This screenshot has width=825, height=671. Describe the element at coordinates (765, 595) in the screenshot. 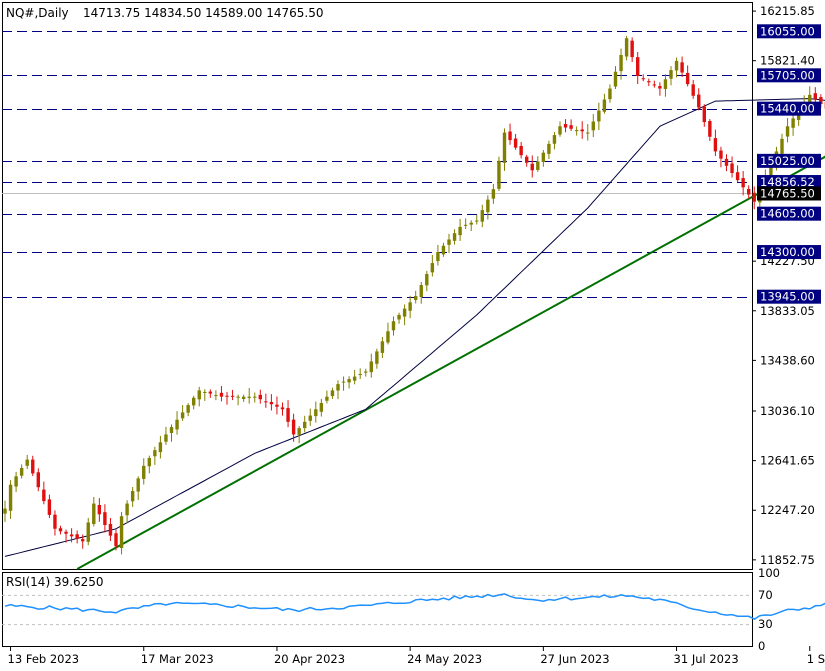

I see `rsi-axis-label: 70` at that location.